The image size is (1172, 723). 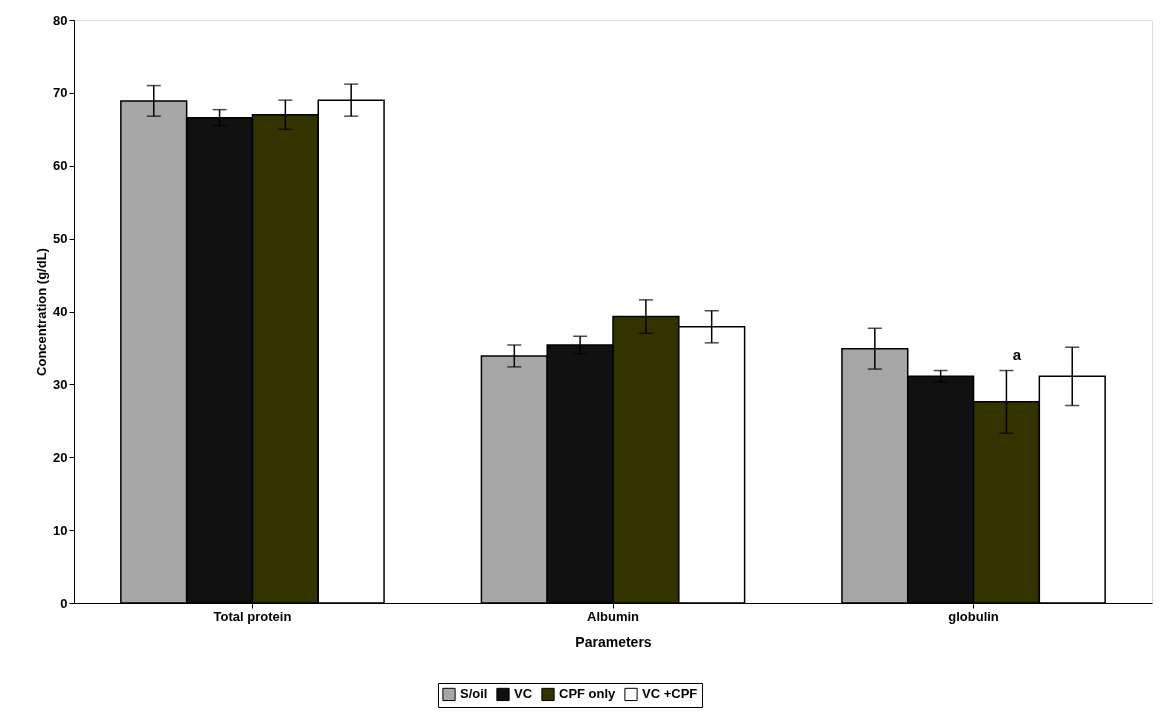 I want to click on legend-label: VC, so click(x=523, y=694).